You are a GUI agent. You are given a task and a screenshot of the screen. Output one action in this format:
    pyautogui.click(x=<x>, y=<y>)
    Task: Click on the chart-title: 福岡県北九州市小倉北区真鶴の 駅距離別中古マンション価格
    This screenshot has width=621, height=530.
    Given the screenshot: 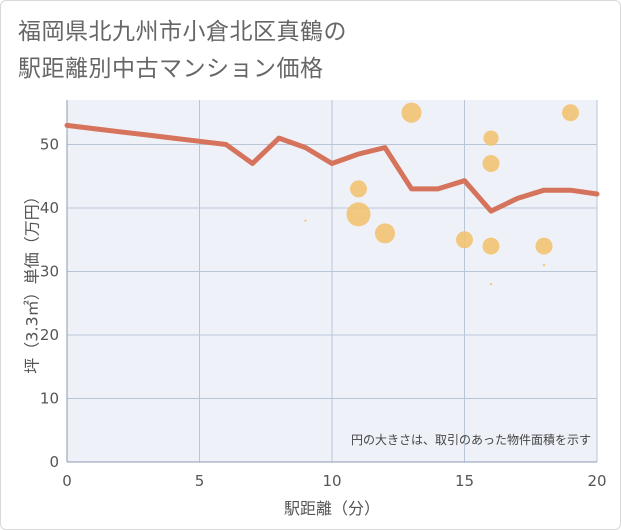 What is the action you would take?
    pyautogui.click(x=182, y=50)
    